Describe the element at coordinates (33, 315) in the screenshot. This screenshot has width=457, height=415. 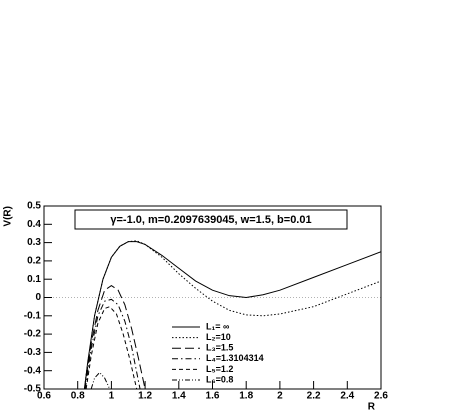
I see `y-tick-label: -0.1` at that location.